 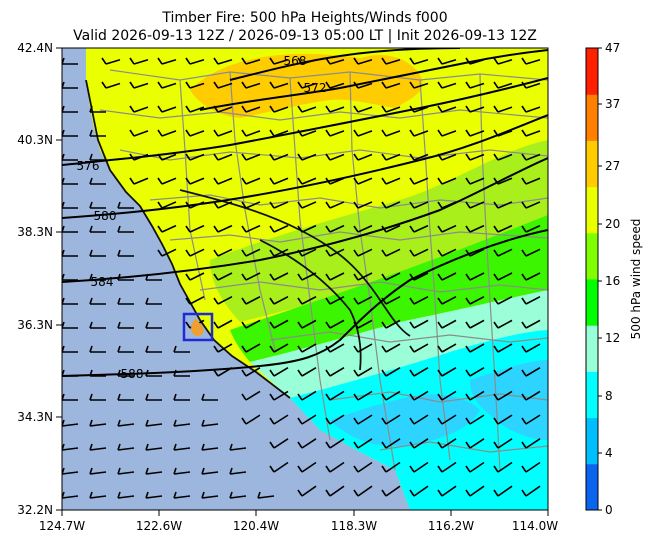 What do you see at coordinates (609, 453) in the screenshot?
I see `colorbar-tick-label: 4` at bounding box center [609, 453].